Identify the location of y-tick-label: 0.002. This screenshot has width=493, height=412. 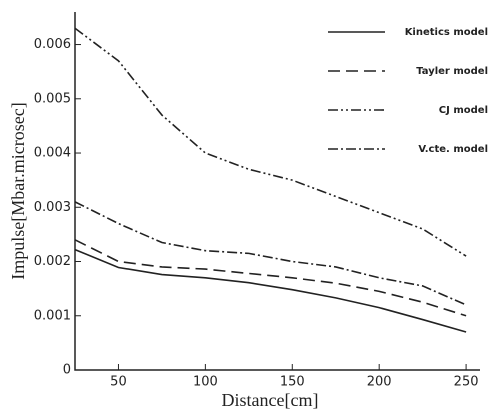
(52, 261).